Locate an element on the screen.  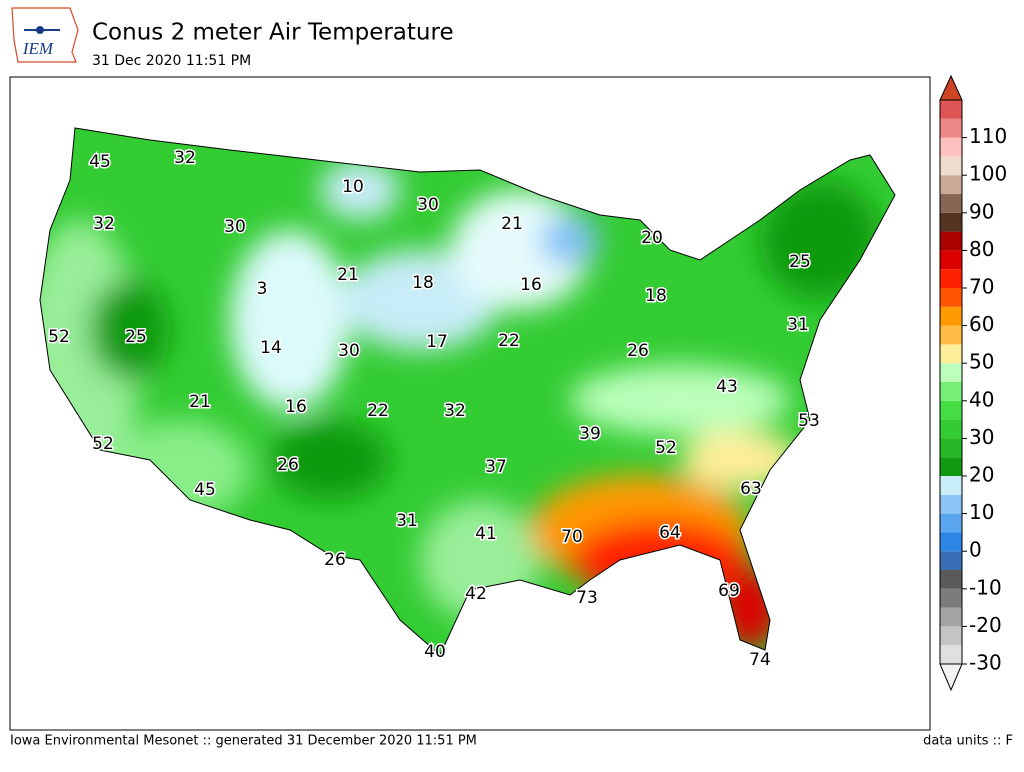
colorbar-frame is located at coordinates (951, 382).